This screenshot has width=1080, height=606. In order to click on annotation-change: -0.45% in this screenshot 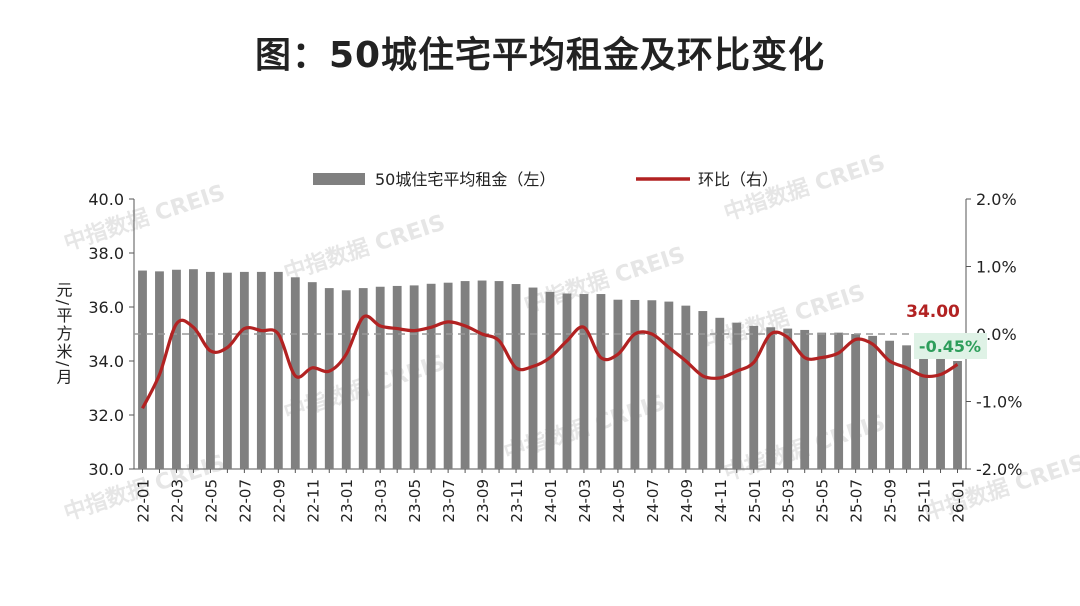, I will do `click(950, 346)`.